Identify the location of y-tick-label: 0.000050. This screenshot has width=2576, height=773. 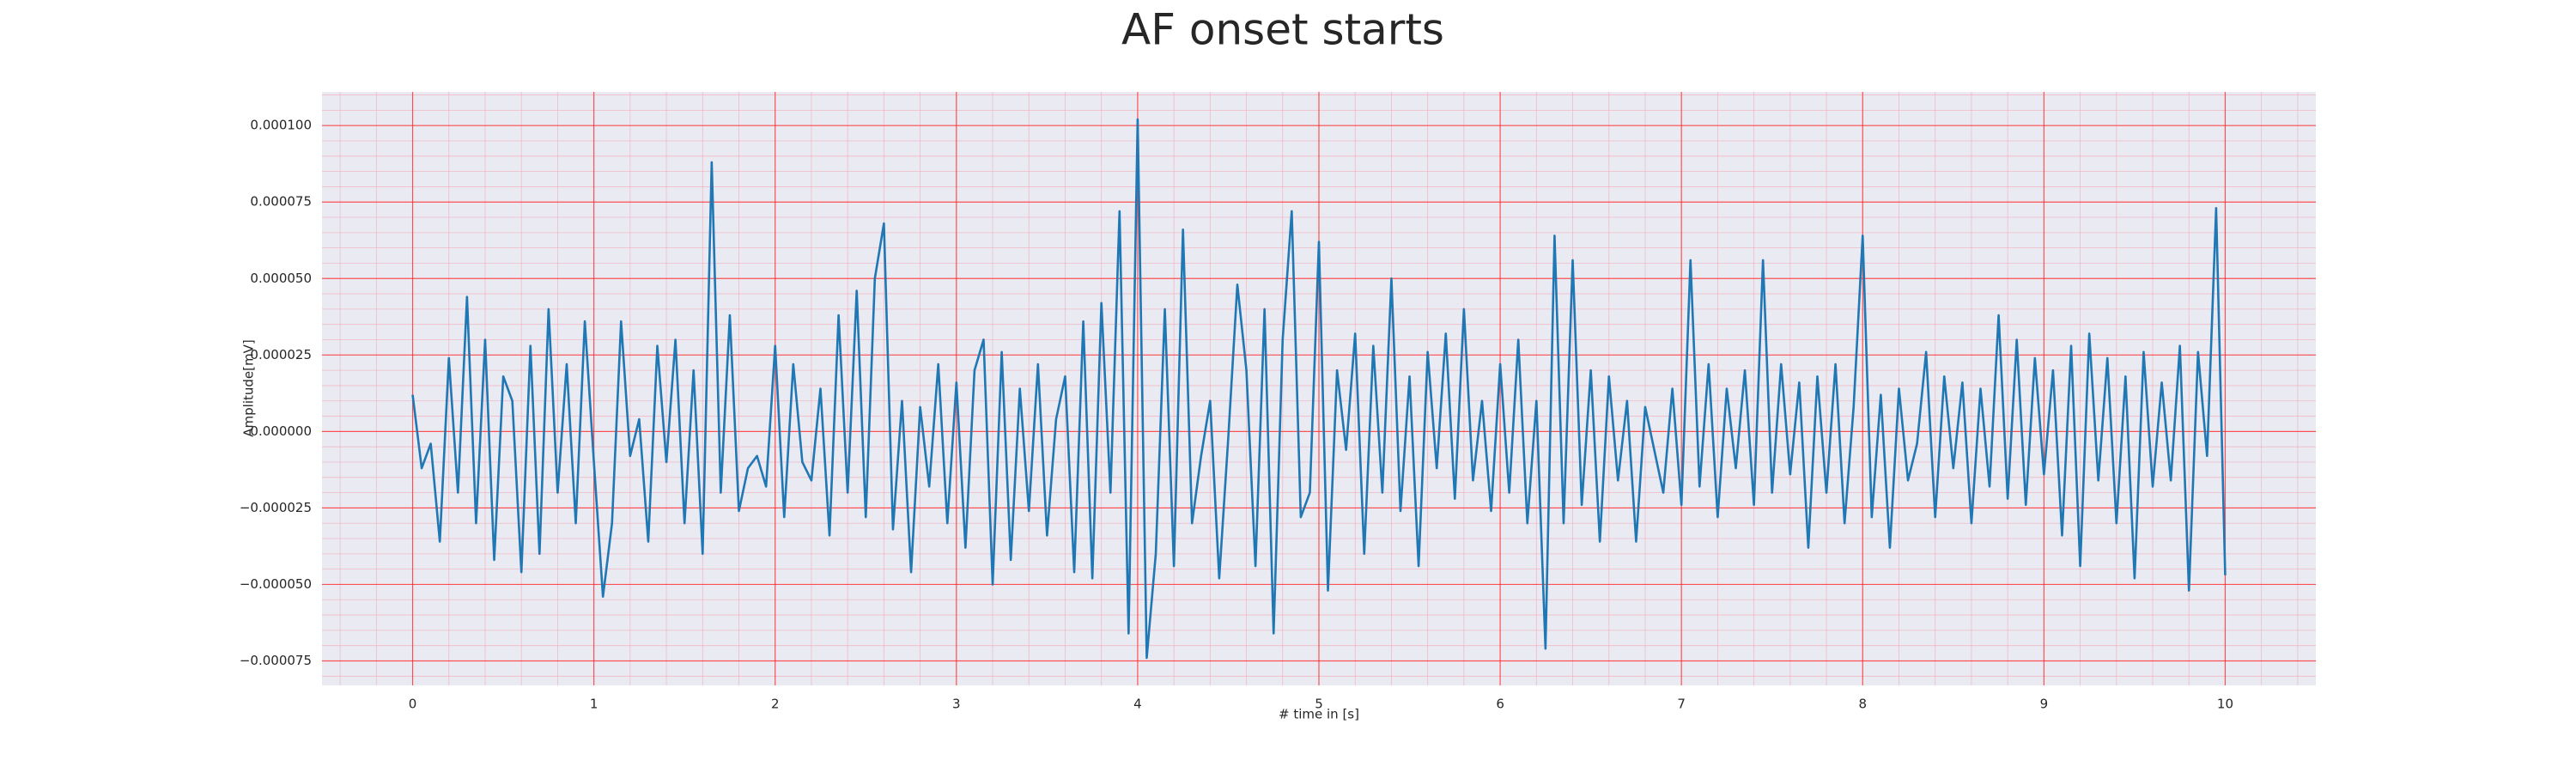
(281, 278).